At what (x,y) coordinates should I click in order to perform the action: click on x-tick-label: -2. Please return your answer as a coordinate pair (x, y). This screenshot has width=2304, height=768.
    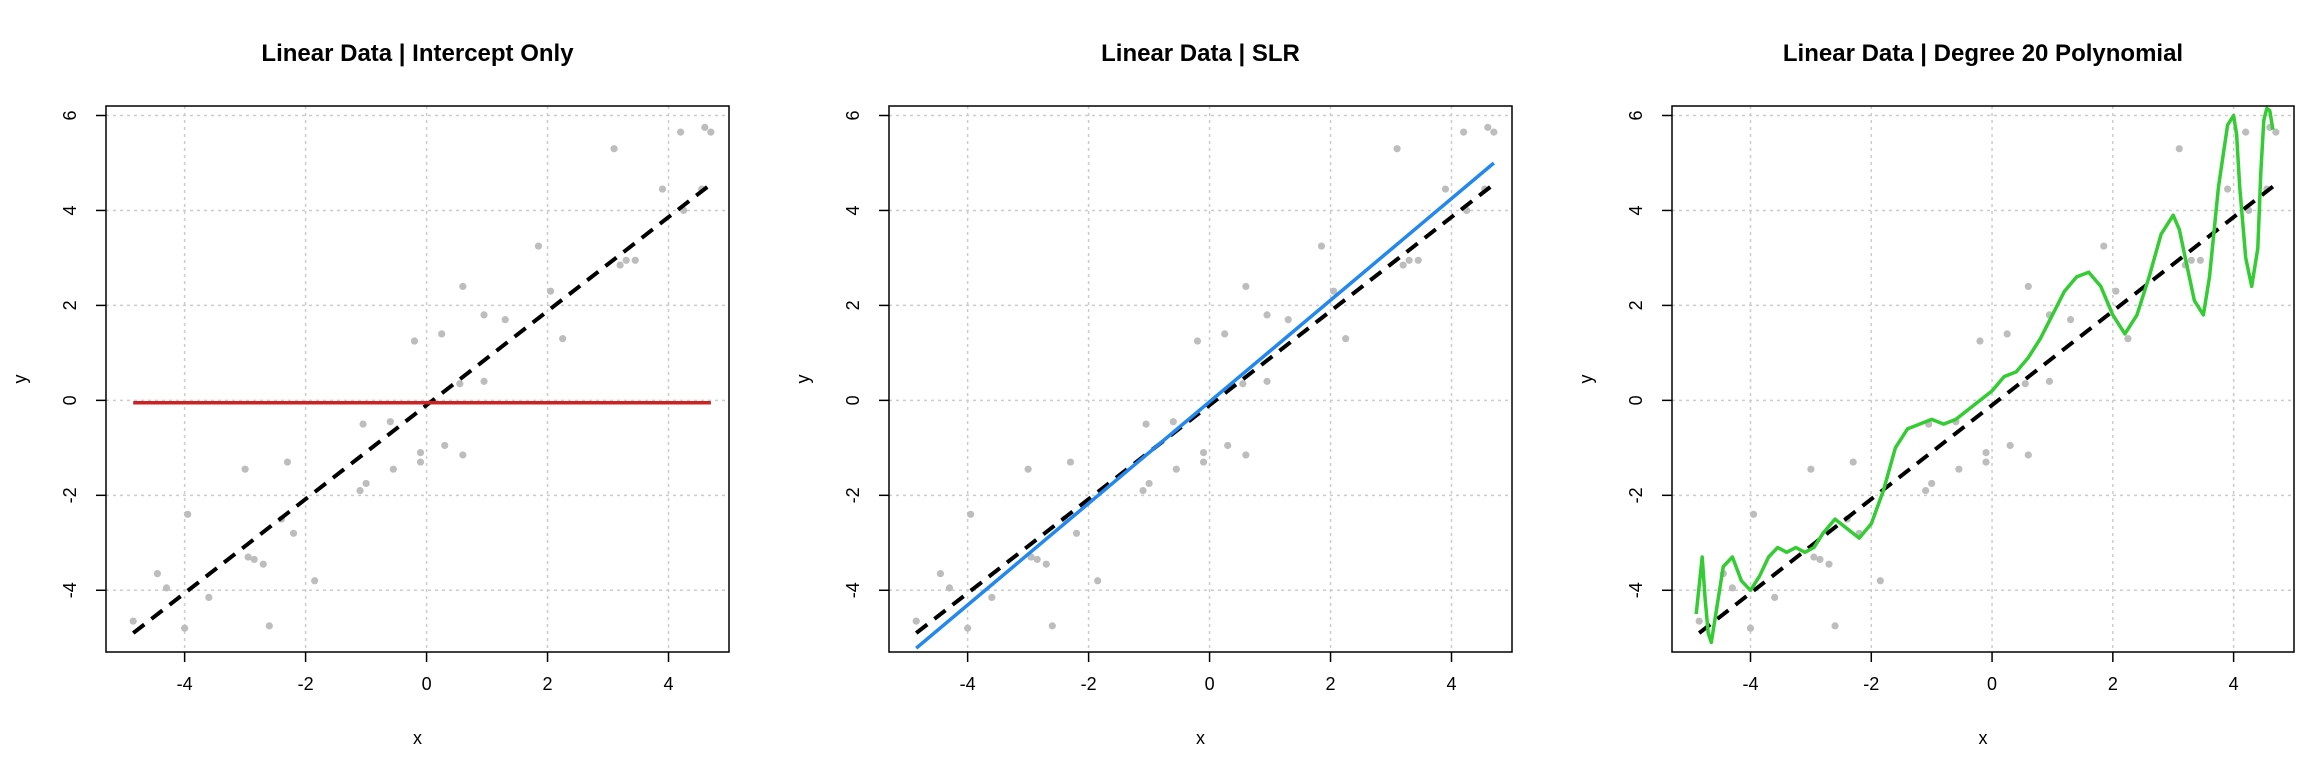
    Looking at the image, I should click on (306, 684).